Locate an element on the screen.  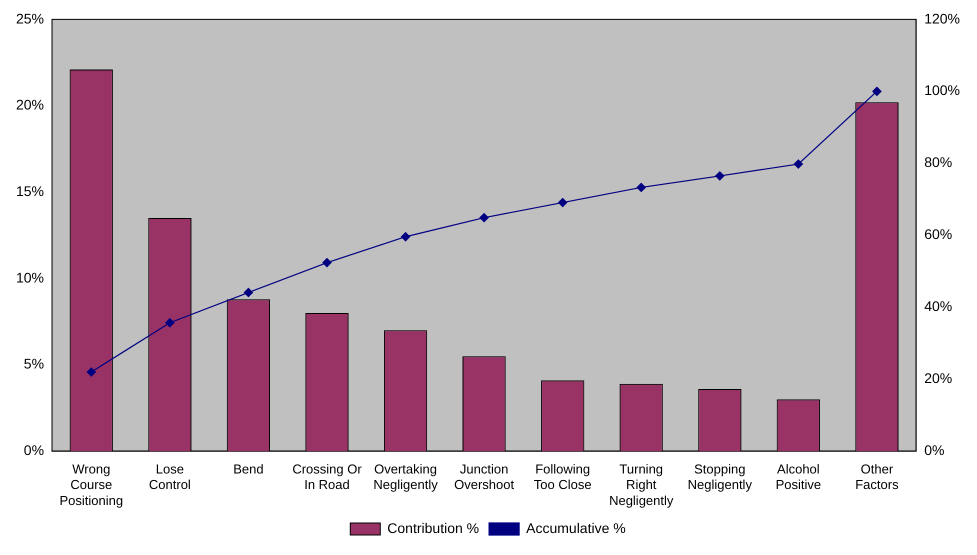
y2-tick-label: 120% is located at coordinates (942, 18).